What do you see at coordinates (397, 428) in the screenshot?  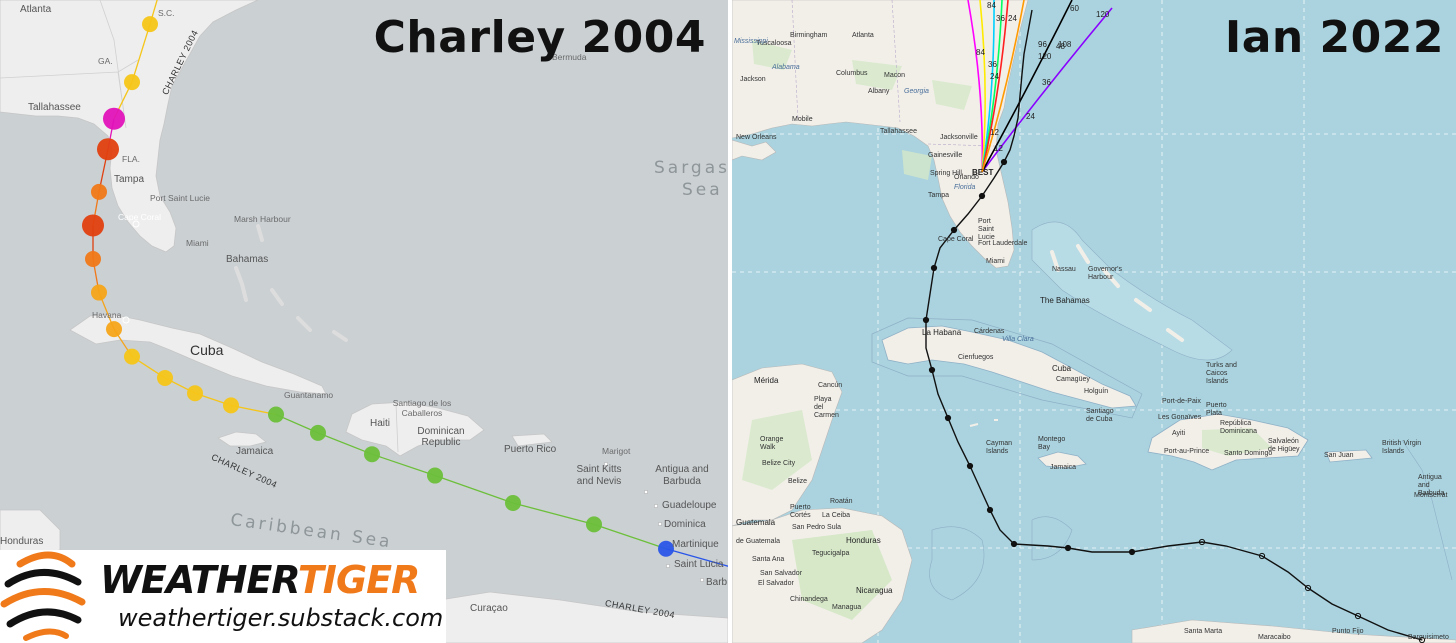 I see `haiti-dr-border` at bounding box center [397, 428].